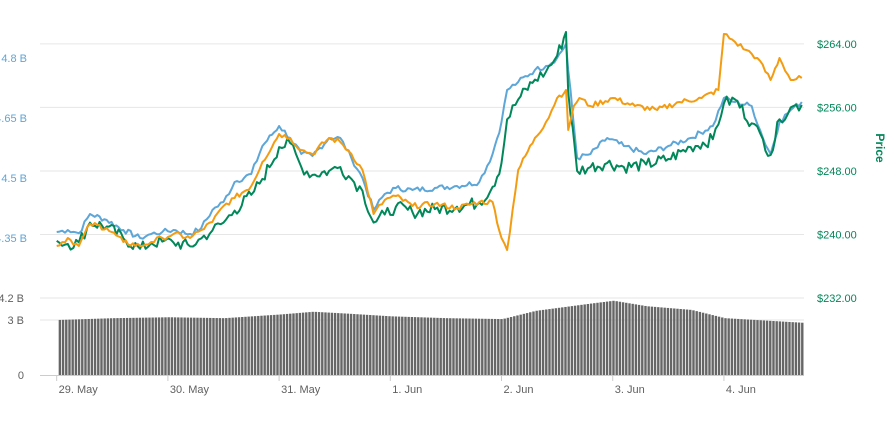 This screenshot has width=891, height=426. What do you see at coordinates (79, 390) in the screenshot?
I see `x-axis-tick-label: 29. May` at bounding box center [79, 390].